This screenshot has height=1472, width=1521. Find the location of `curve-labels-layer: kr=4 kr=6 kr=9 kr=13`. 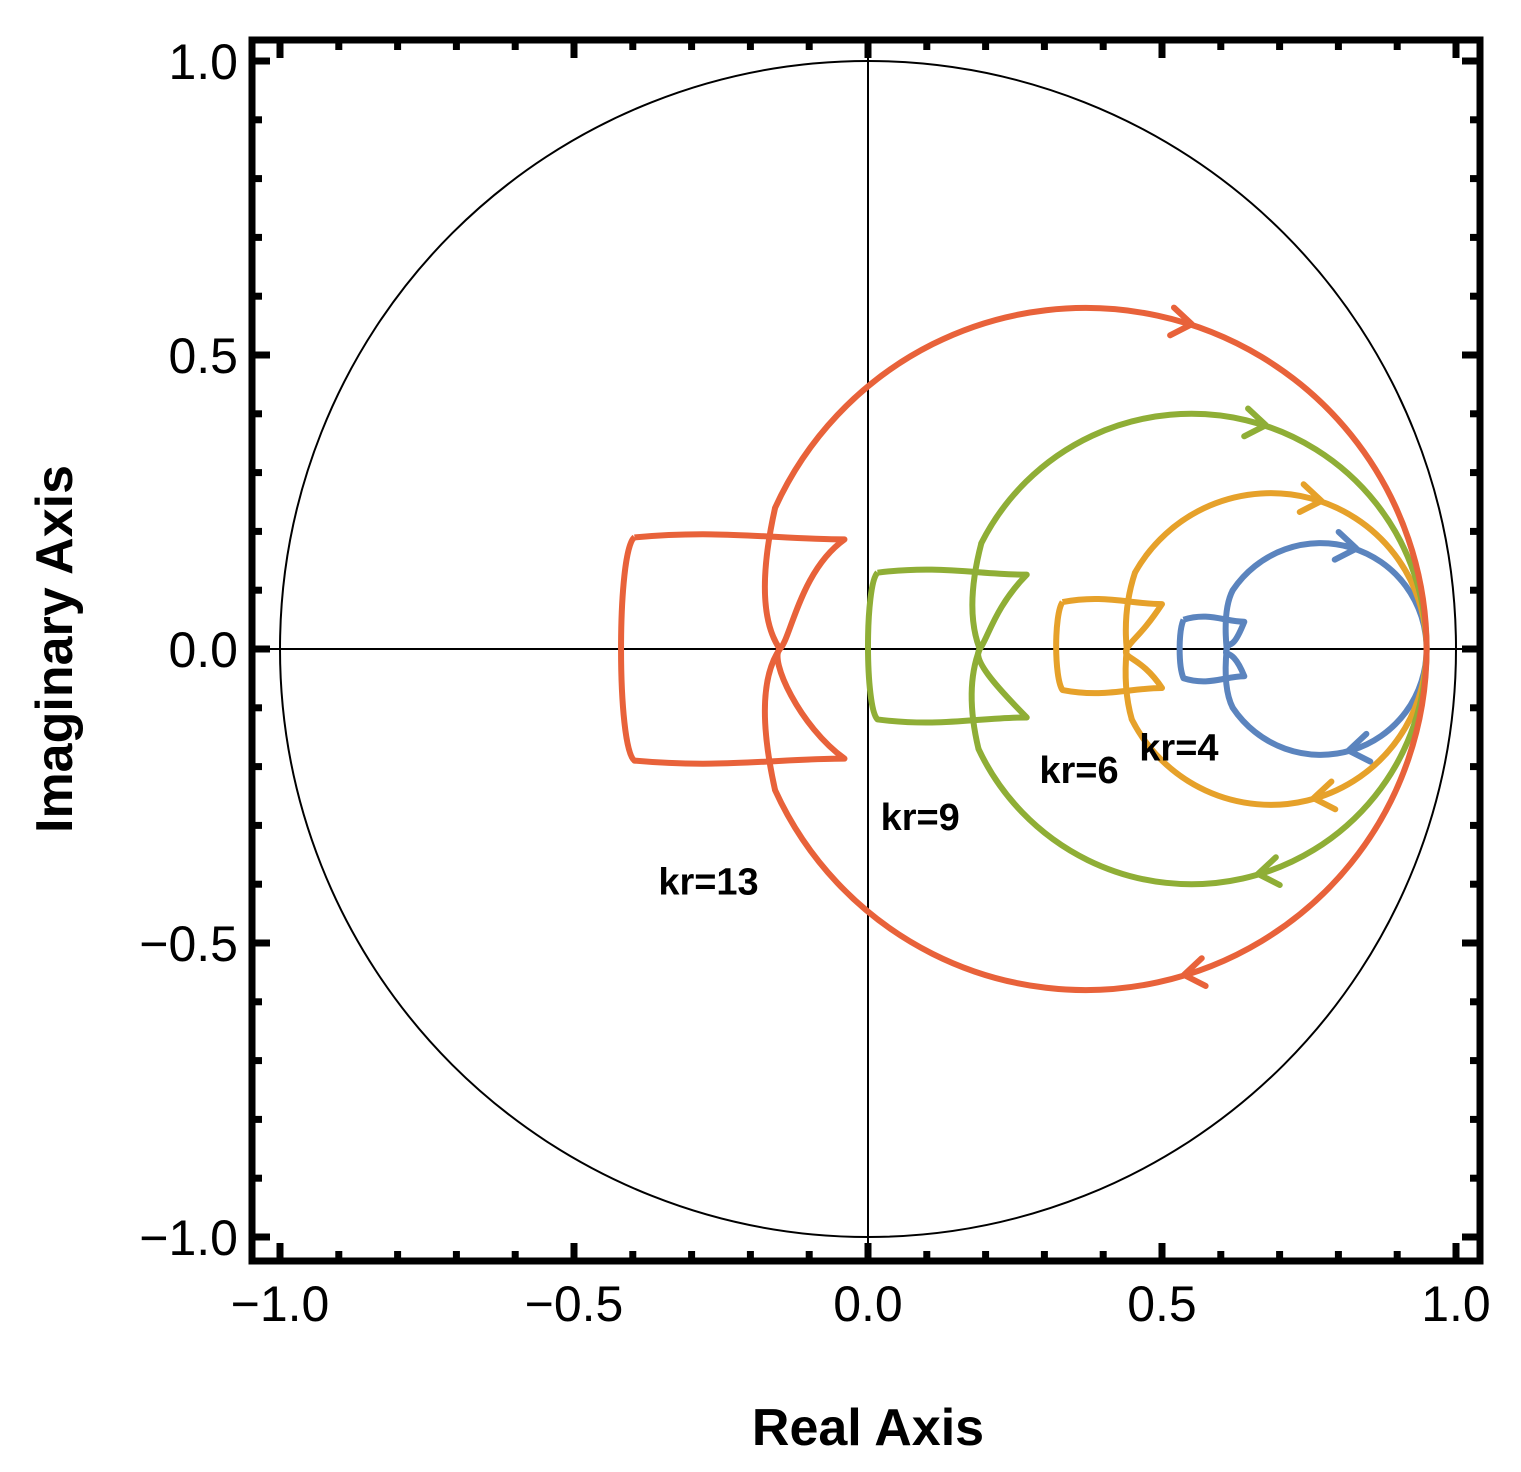

curve-labels-layer: kr=4 kr=6 kr=9 kr=13 is located at coordinates (938, 815).